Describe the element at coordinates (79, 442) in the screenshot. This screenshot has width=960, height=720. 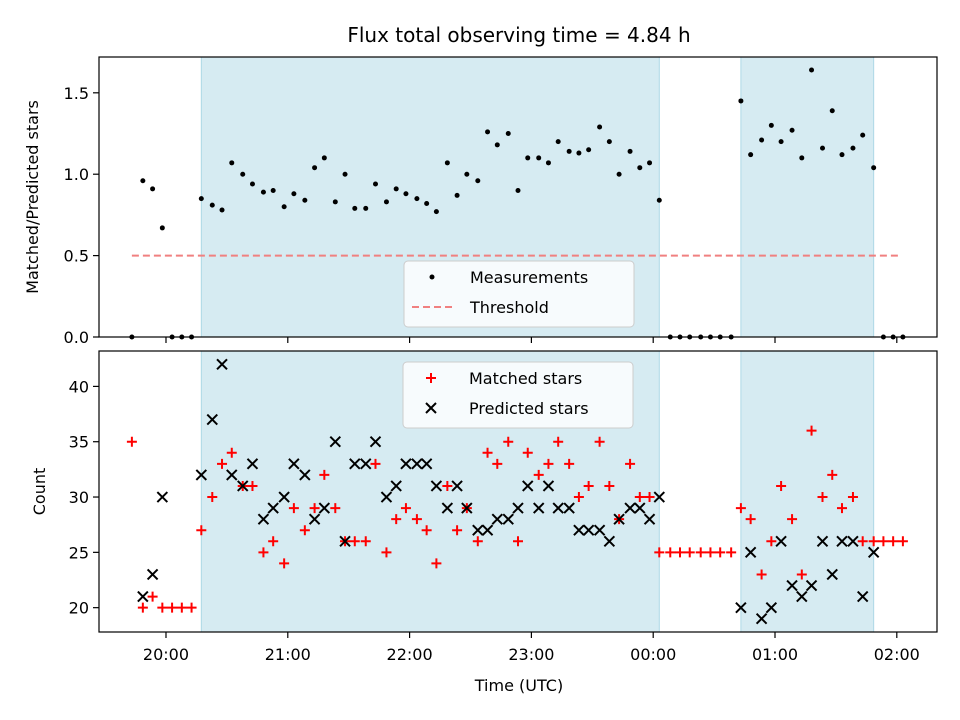
I see `y-tick-label-counts: 35` at that location.